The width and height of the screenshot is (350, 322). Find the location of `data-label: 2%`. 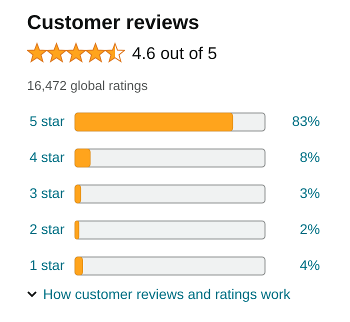

data-label: 2% is located at coordinates (310, 229).